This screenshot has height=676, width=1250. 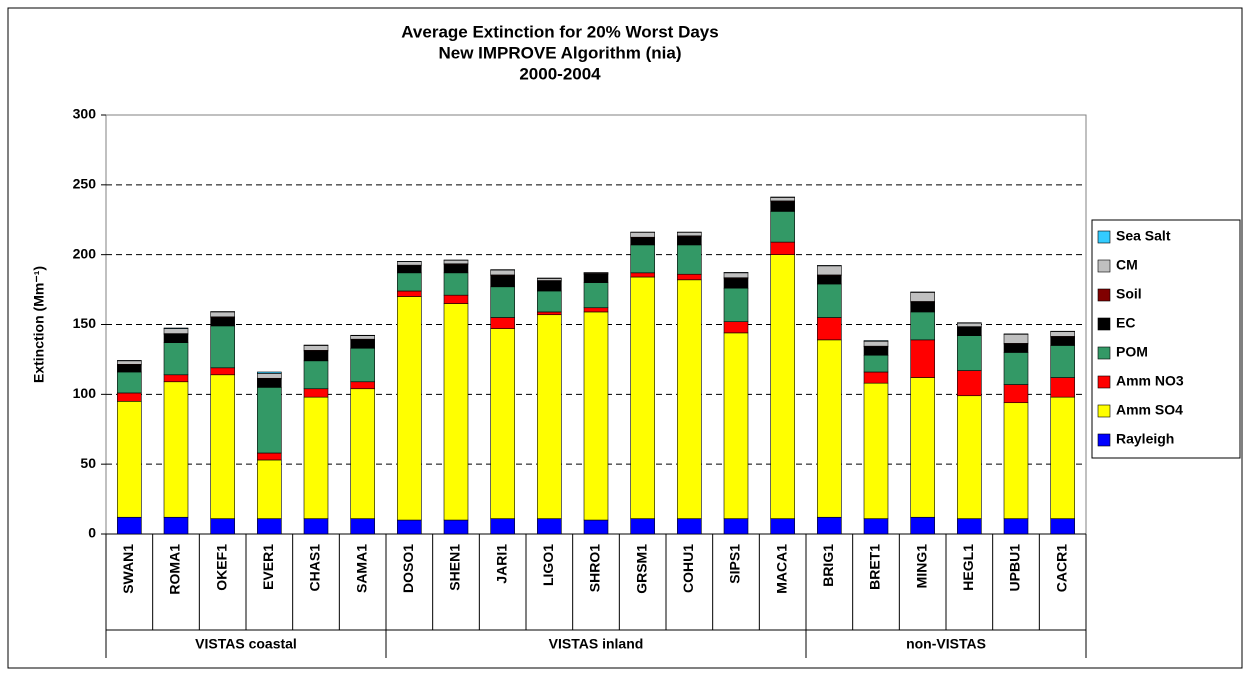 What do you see at coordinates (92, 533) in the screenshot?
I see `y-tick-label: 0` at bounding box center [92, 533].